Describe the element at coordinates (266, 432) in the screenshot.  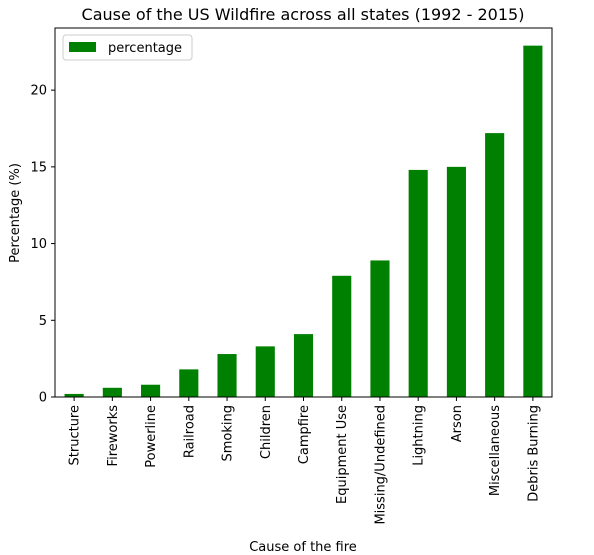
I see `x-tick-label-5: Children` at that location.